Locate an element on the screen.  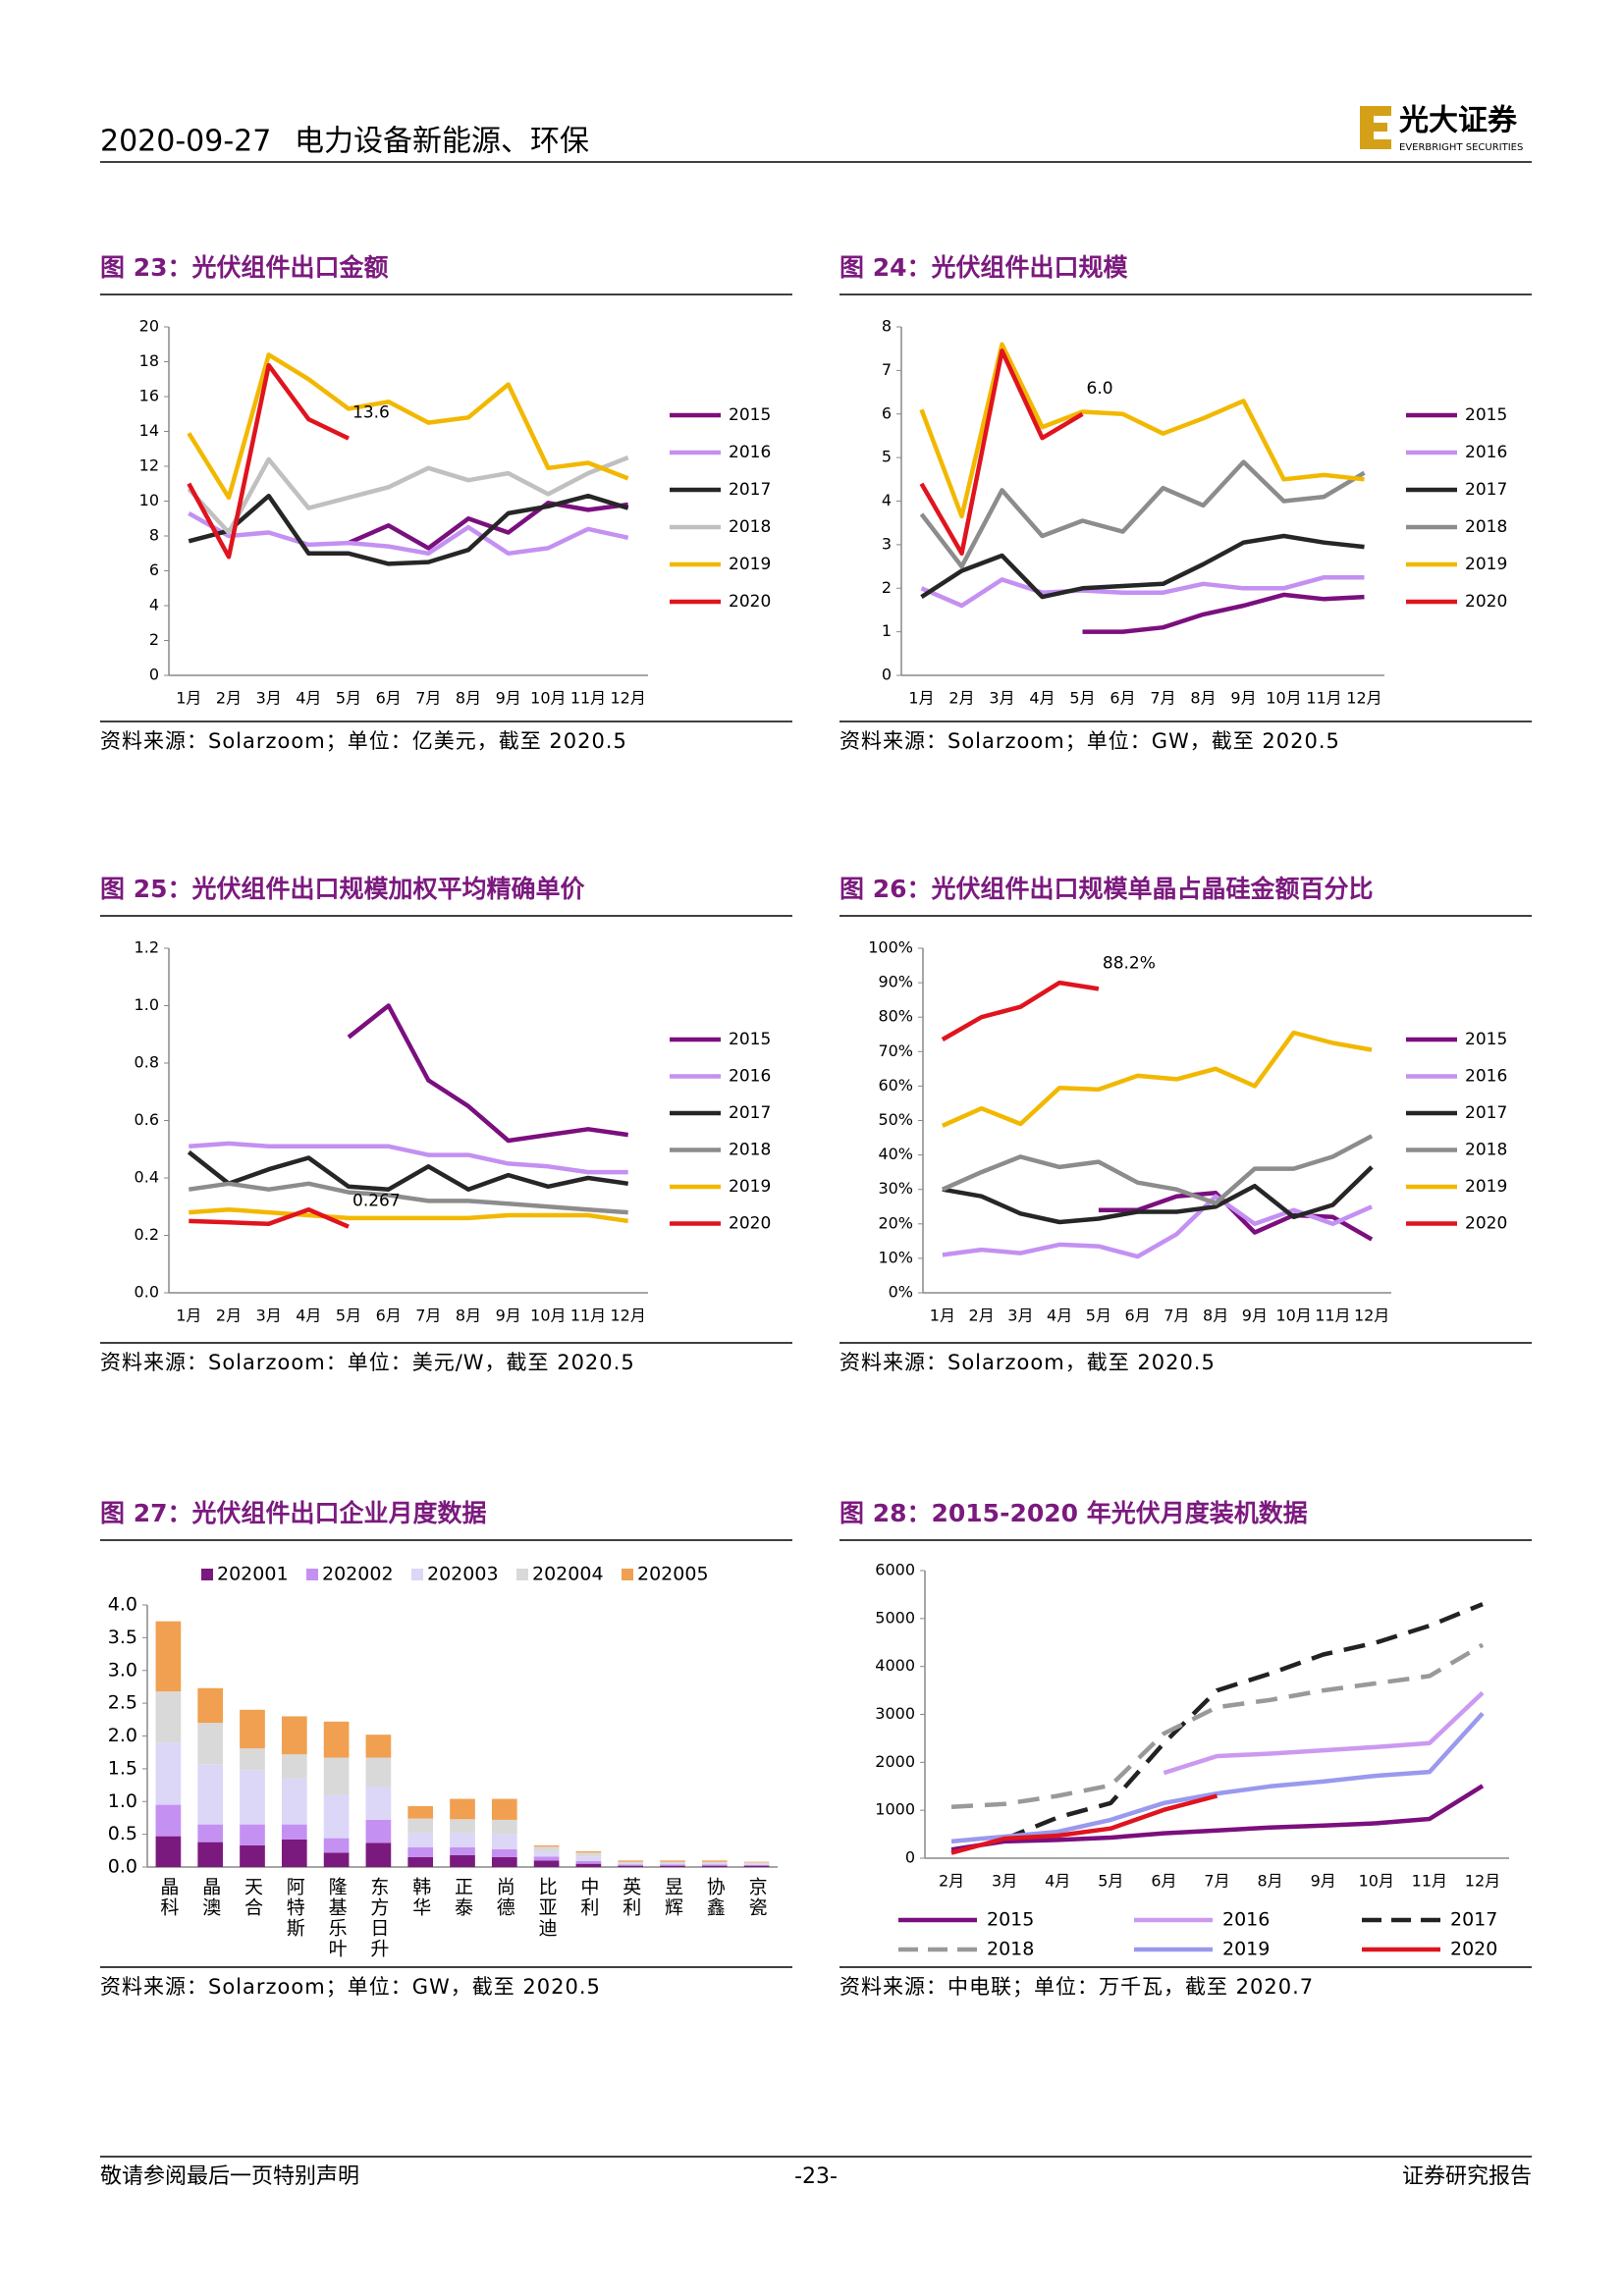
x-tick-label: 晶科 is located at coordinates (168, 1897).